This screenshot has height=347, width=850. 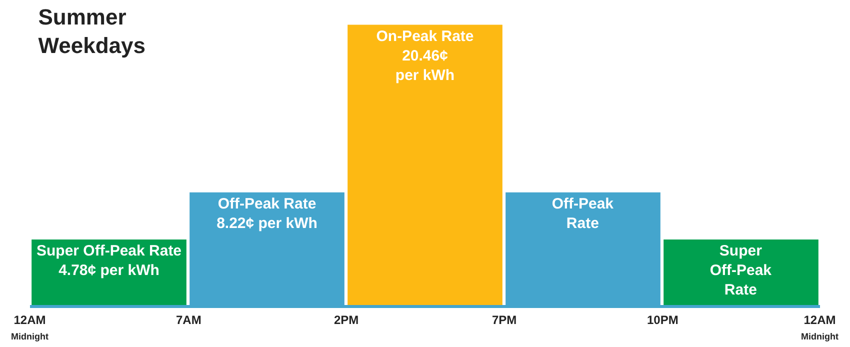 I want to click on data-label: Super Off-Peak Rate 4.78¢ per kWh, so click(x=109, y=261).